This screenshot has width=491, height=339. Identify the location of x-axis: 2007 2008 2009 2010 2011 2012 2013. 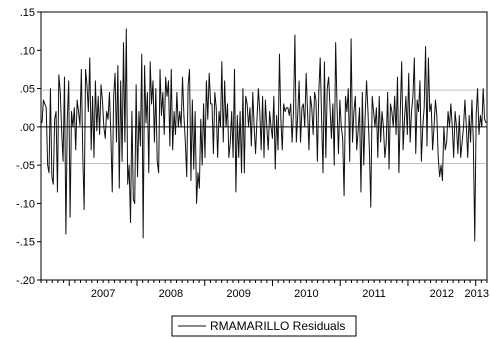
(265, 290).